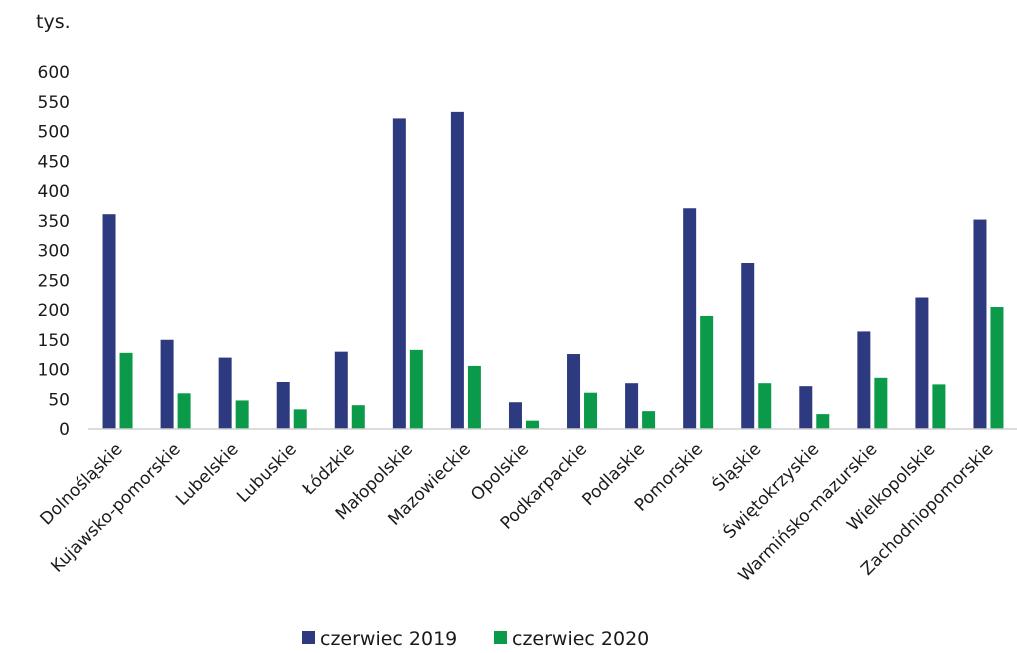 This screenshot has height=653, width=1017. What do you see at coordinates (64, 430) in the screenshot?
I see `y-tick-label: 0` at bounding box center [64, 430].